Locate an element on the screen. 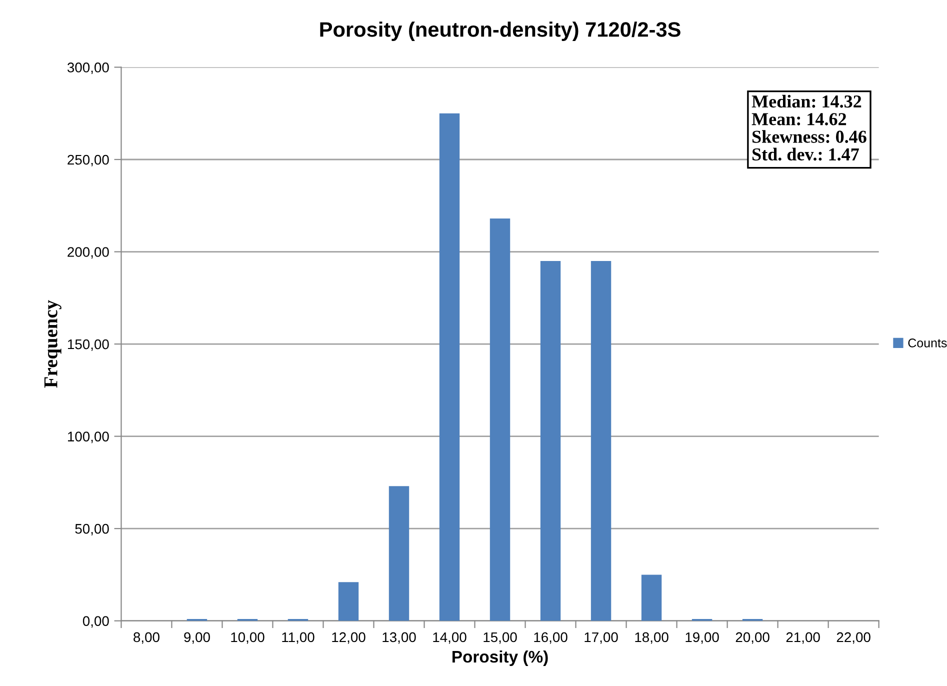 The width and height of the screenshot is (947, 686). x-axis-title: Porosity (%) is located at coordinates (500, 658).